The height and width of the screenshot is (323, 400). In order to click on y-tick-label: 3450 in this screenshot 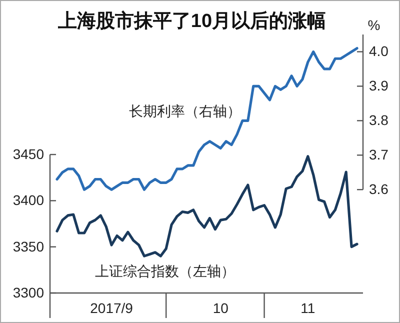, I will do `click(28, 154)`.